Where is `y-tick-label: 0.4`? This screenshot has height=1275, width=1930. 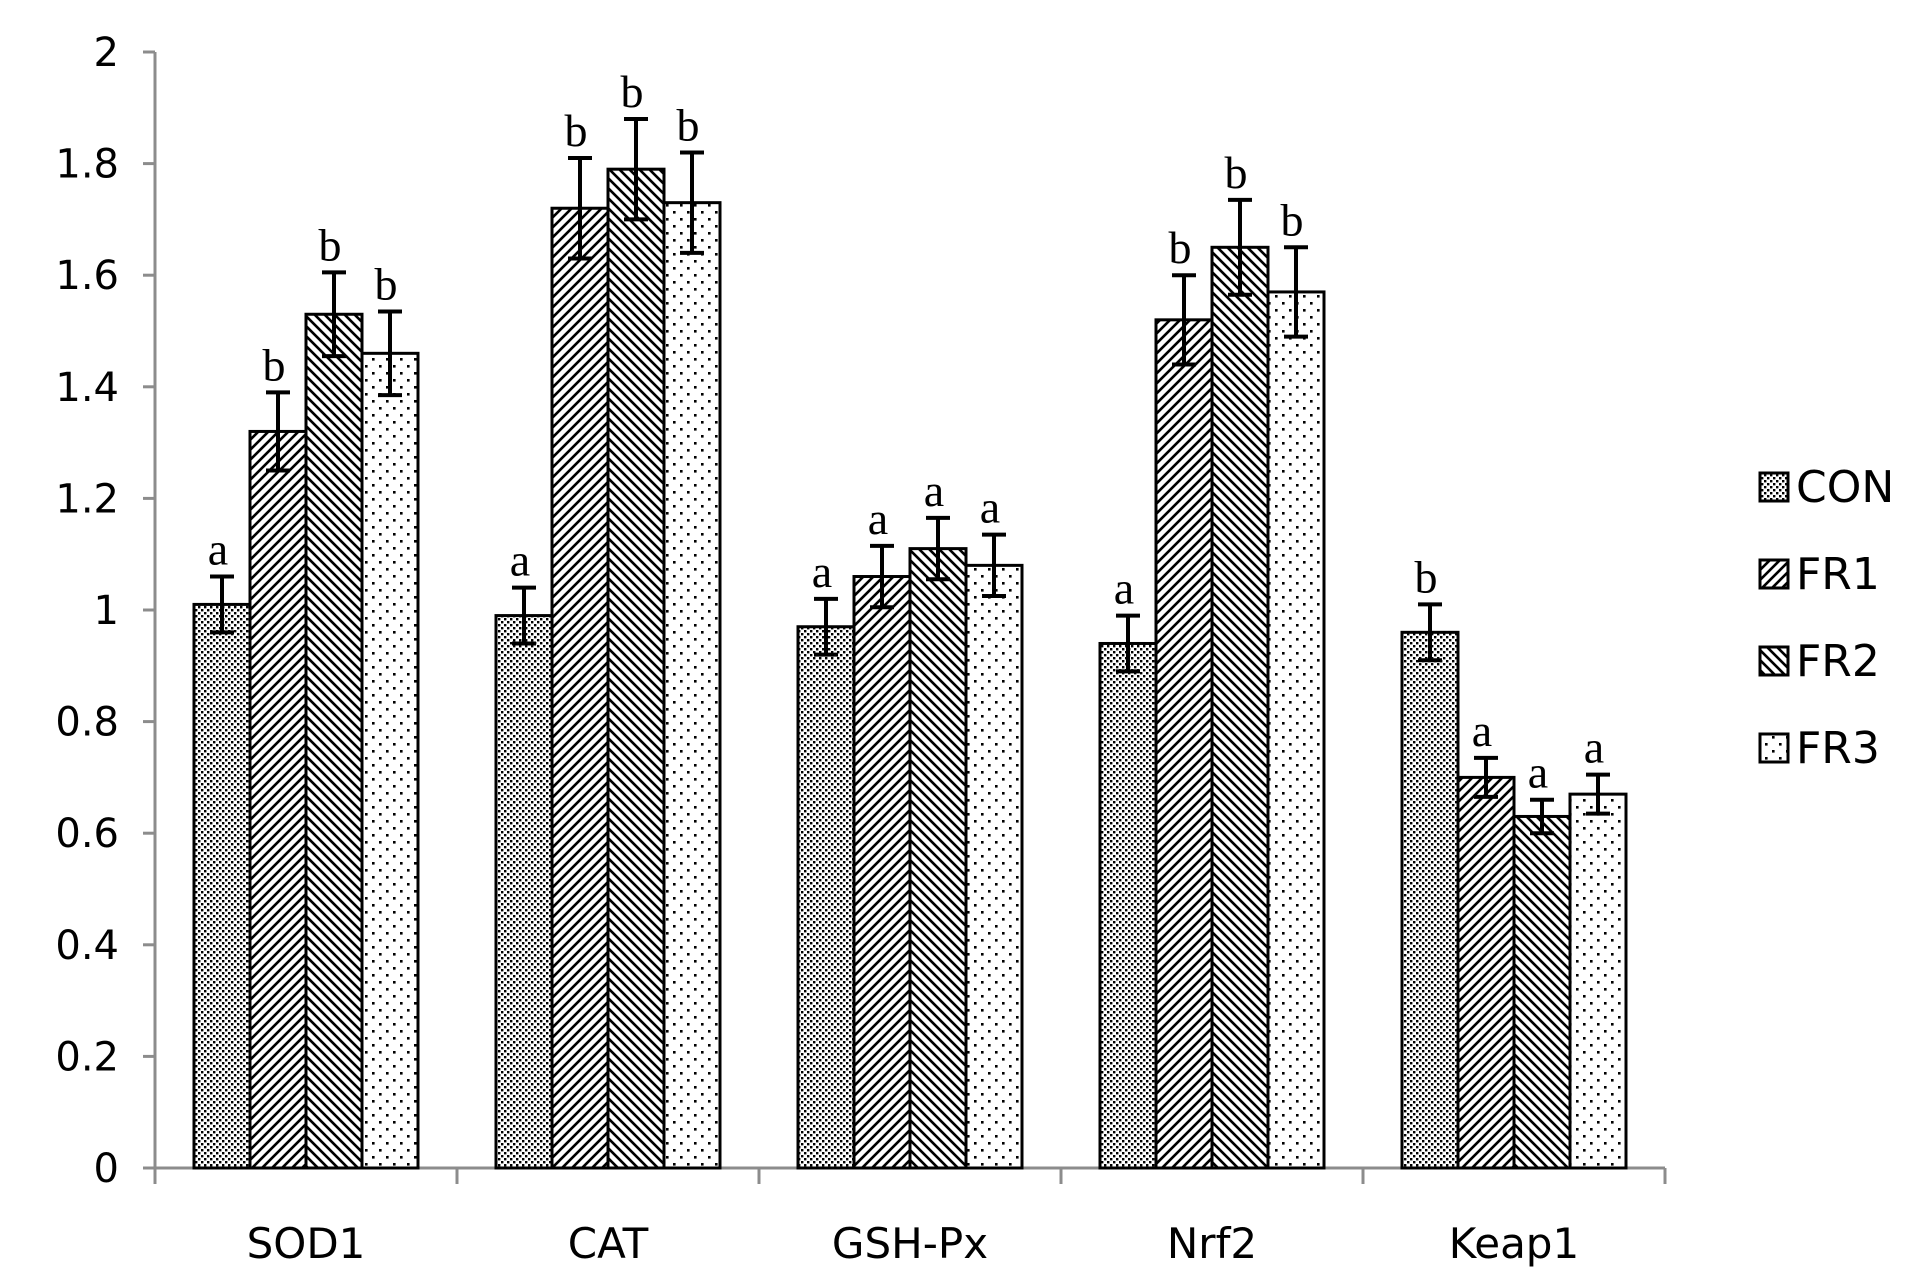 y-tick-label: 0.4 is located at coordinates (87, 946).